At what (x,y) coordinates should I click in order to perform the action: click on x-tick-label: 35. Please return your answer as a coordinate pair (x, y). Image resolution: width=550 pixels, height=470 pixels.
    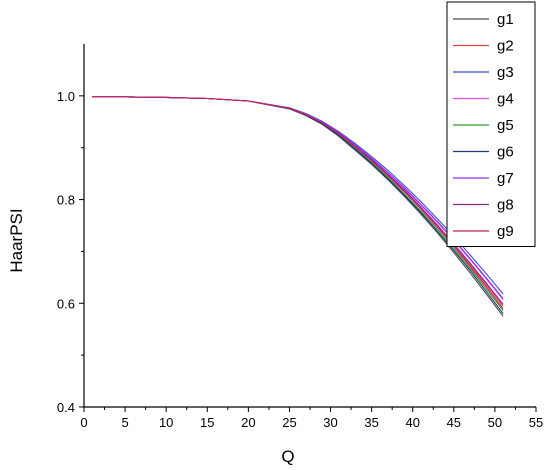
    Looking at the image, I should click on (371, 422).